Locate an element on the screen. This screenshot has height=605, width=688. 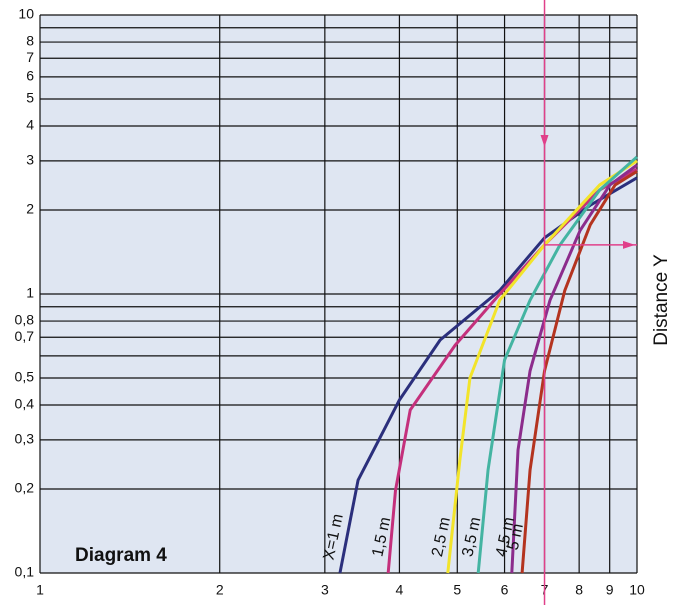
y-tick-label: 0,8 is located at coordinates (25, 320).